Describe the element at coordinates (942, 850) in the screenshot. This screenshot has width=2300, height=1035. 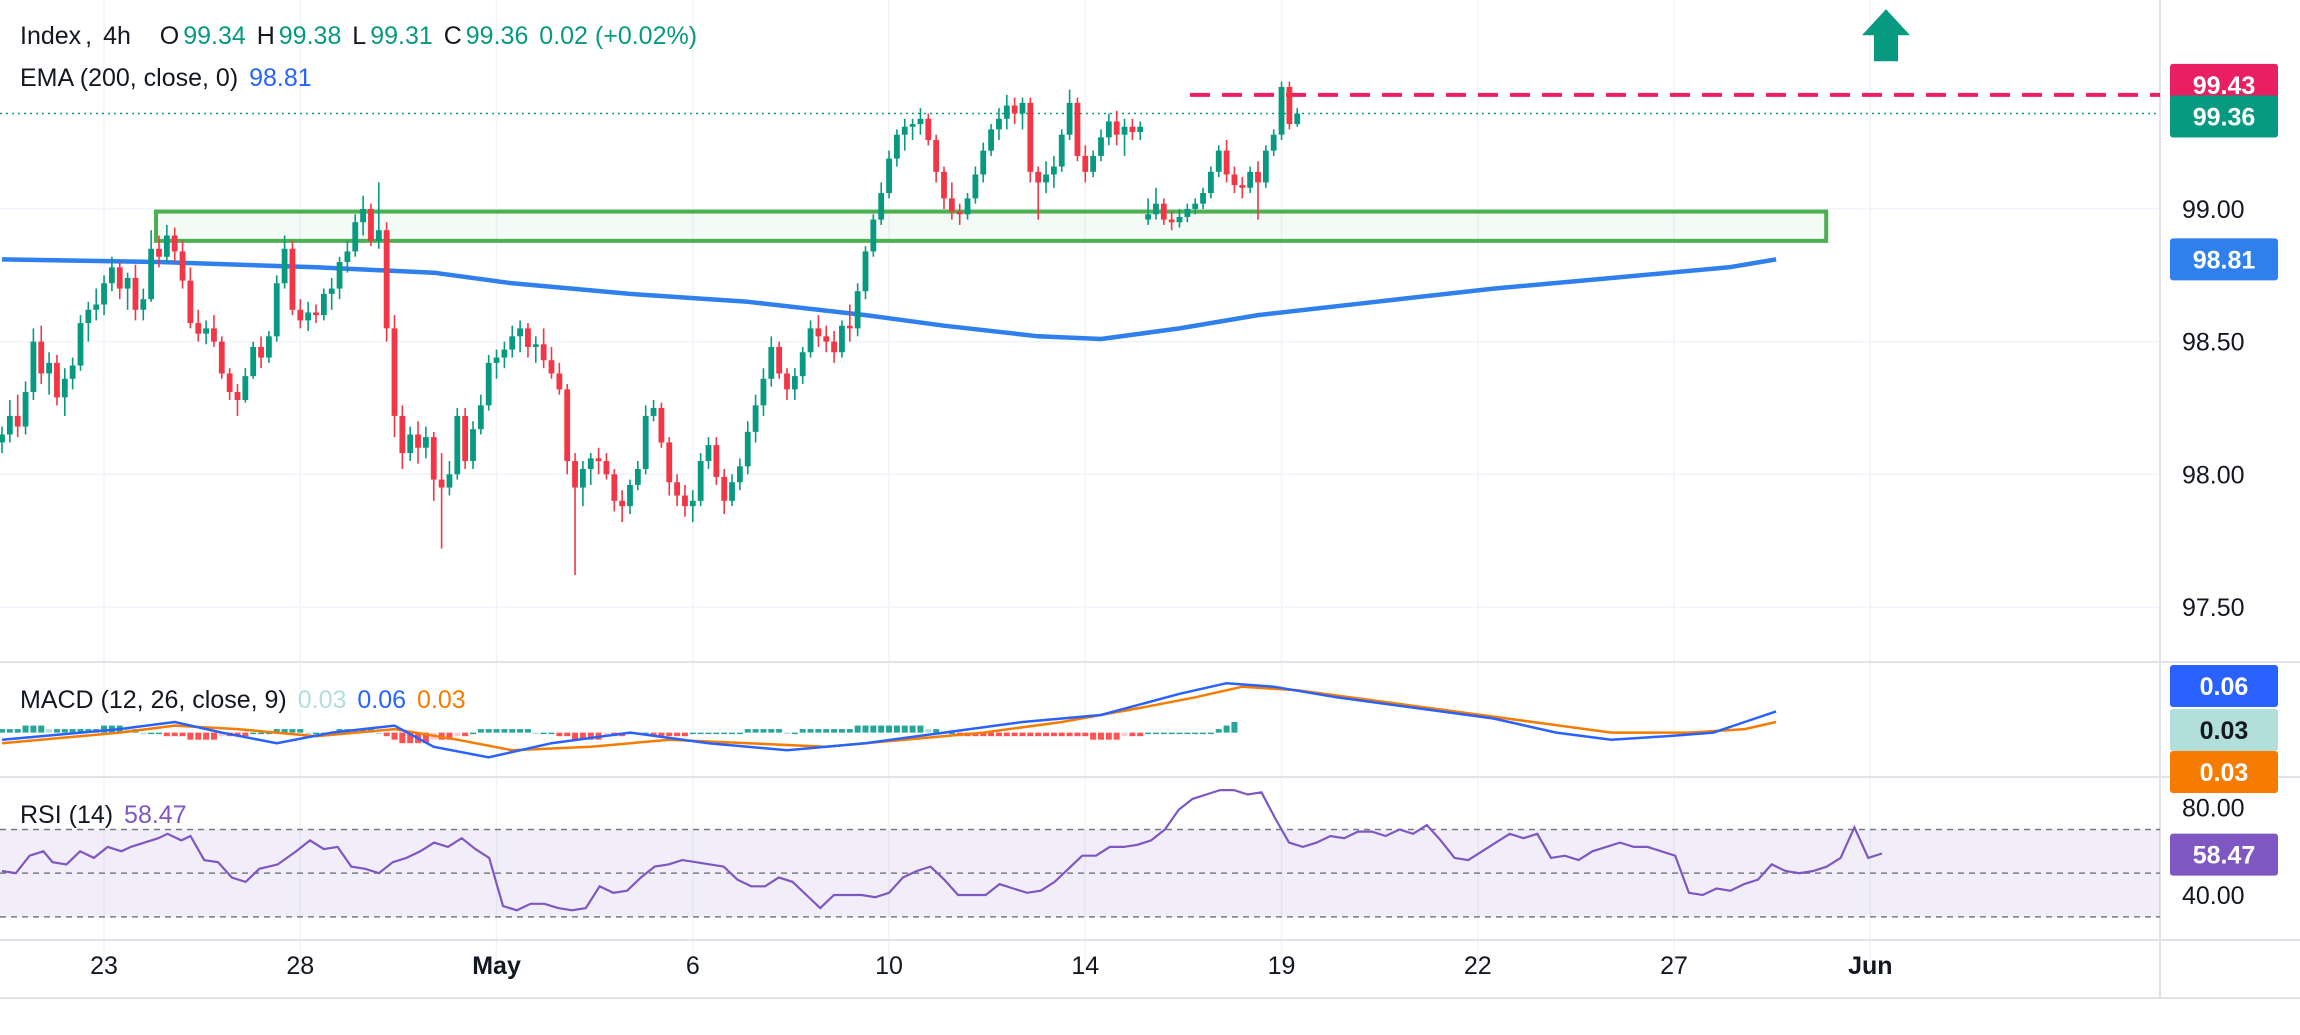
I see `rsi-line` at that location.